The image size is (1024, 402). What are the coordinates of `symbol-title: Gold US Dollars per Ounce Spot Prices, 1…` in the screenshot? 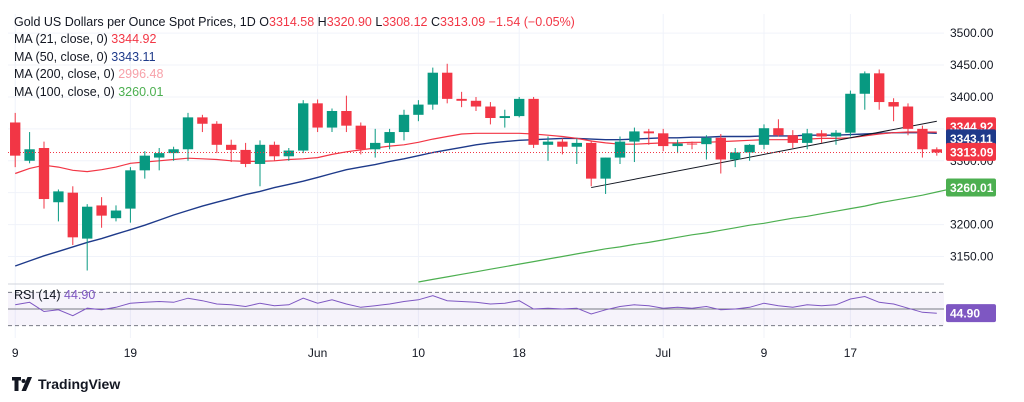 It's located at (135, 22).